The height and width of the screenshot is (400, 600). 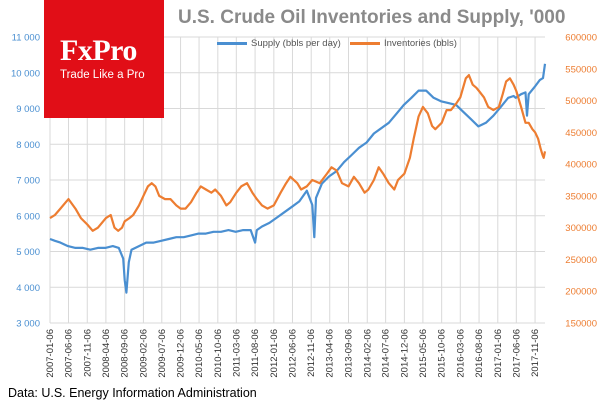 I want to click on x-tick-label: 2015-10-06, so click(x=442, y=353).